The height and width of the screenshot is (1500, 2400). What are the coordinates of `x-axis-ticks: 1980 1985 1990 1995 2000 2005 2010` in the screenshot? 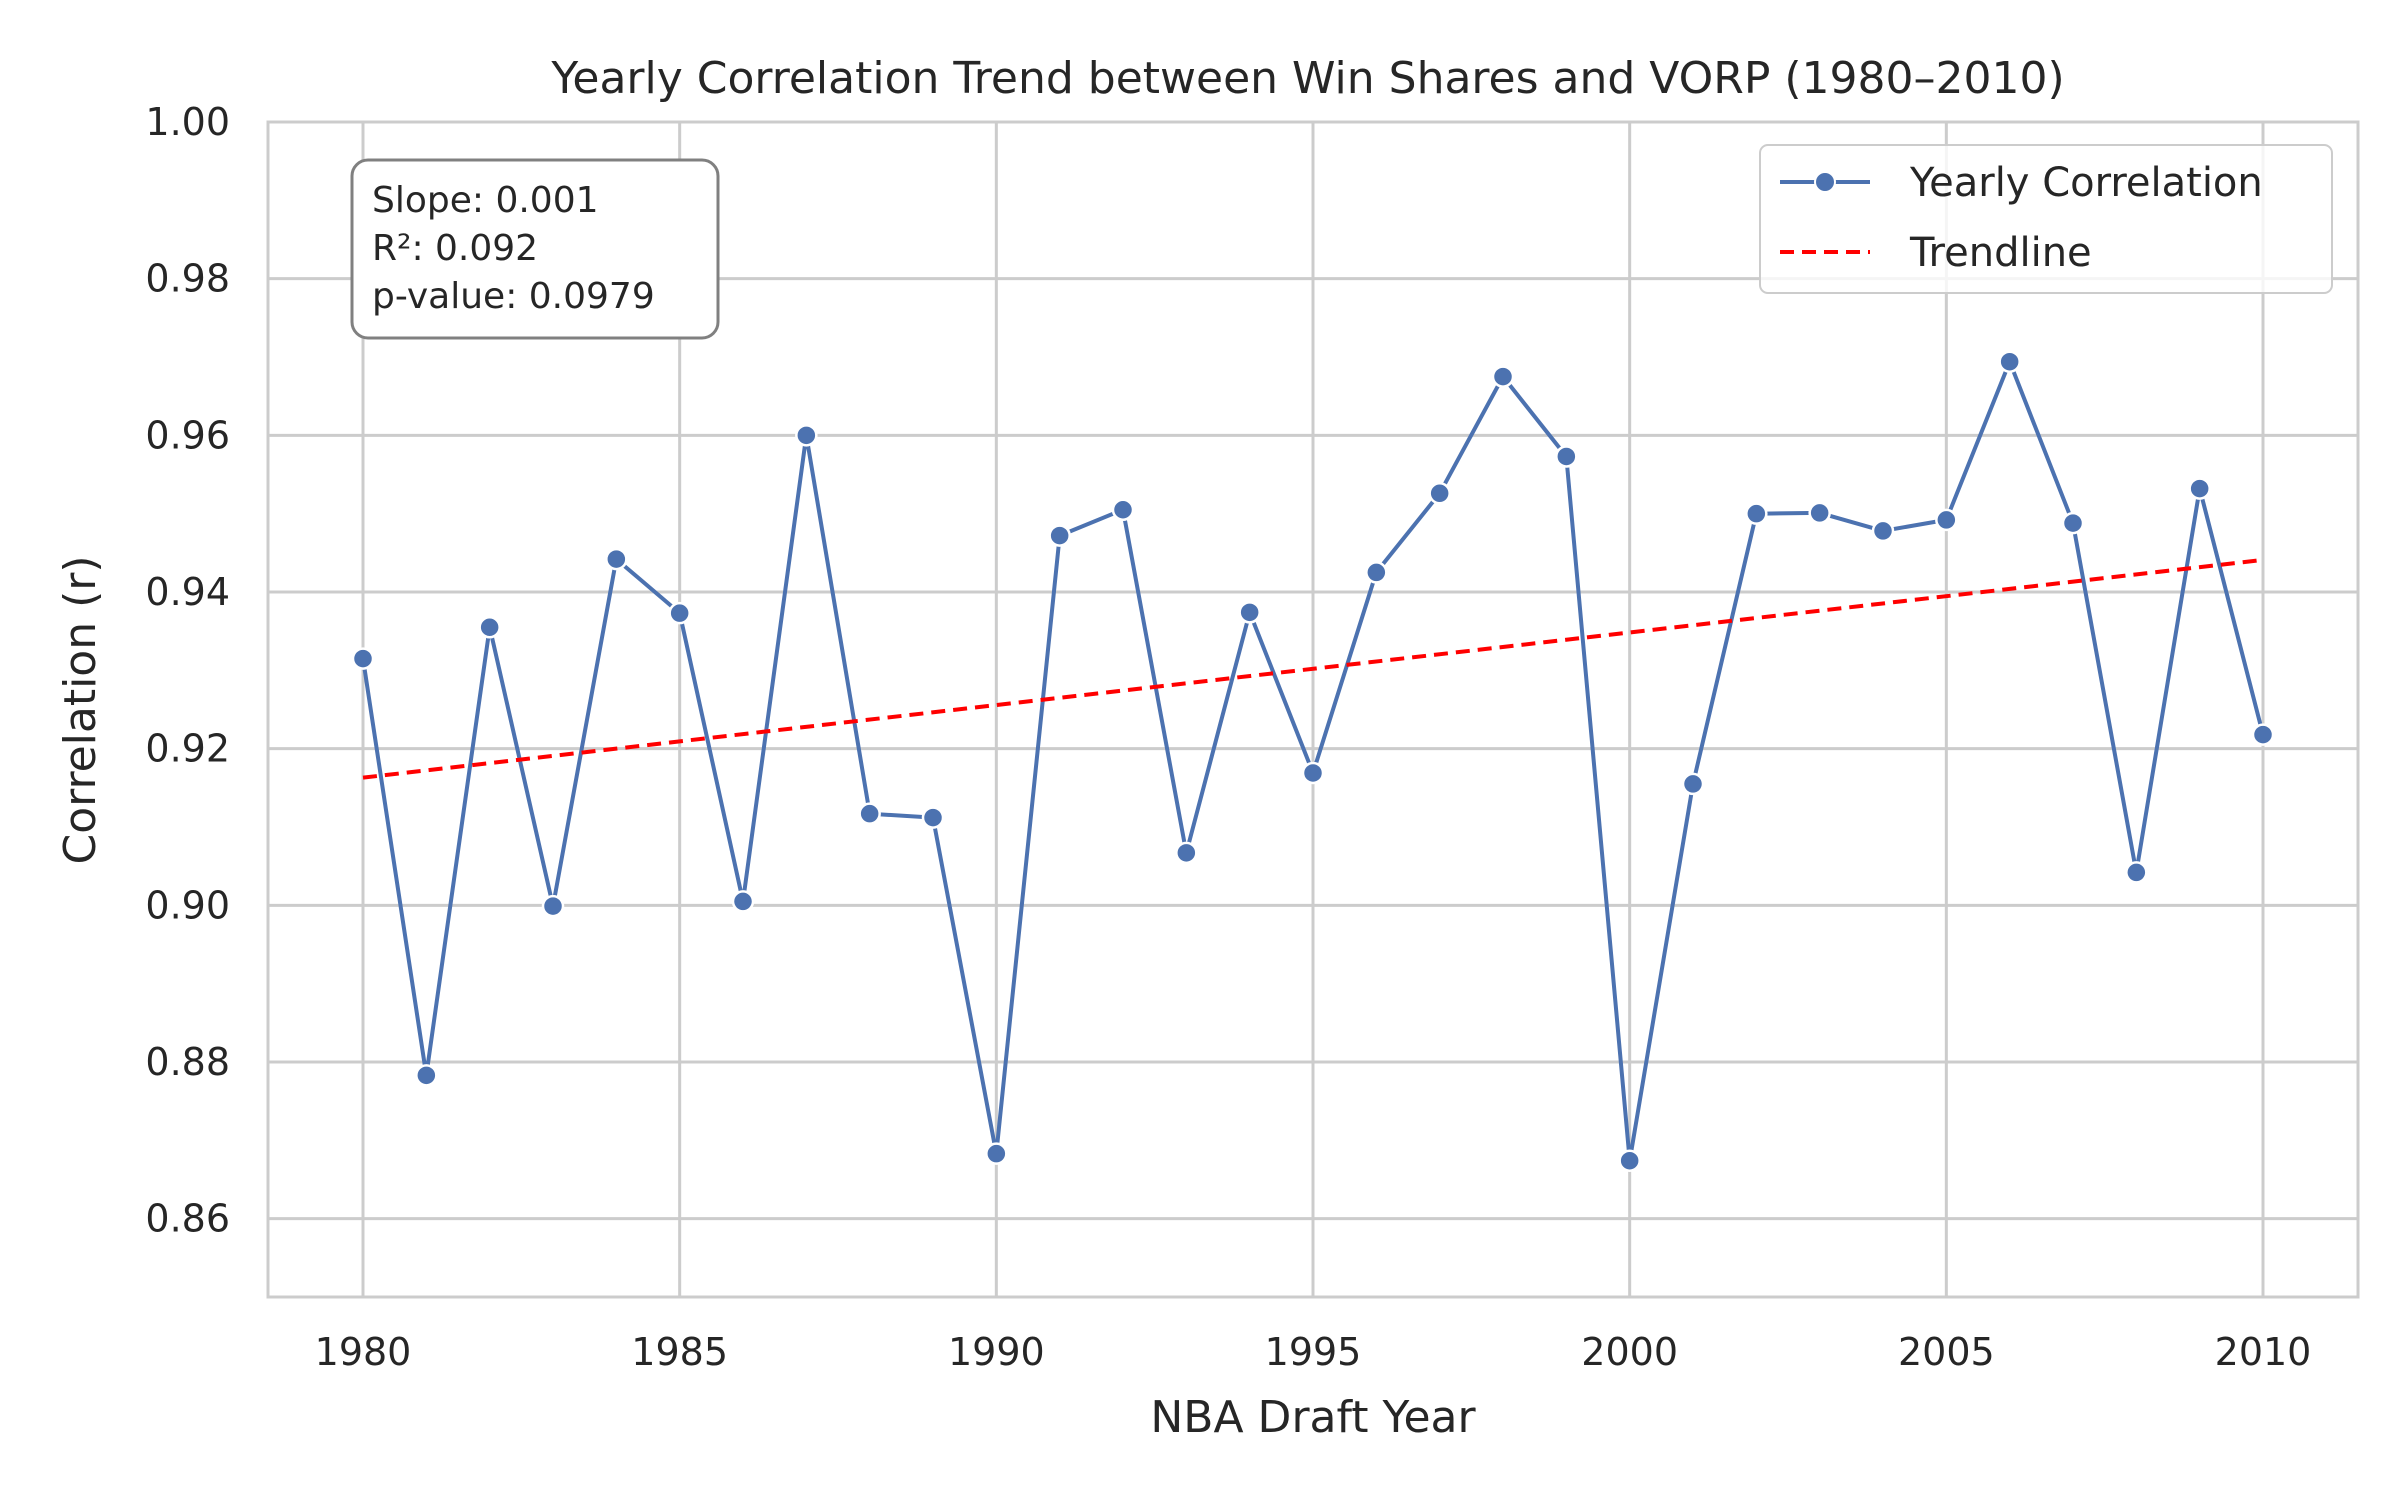 It's located at (1313, 1352).